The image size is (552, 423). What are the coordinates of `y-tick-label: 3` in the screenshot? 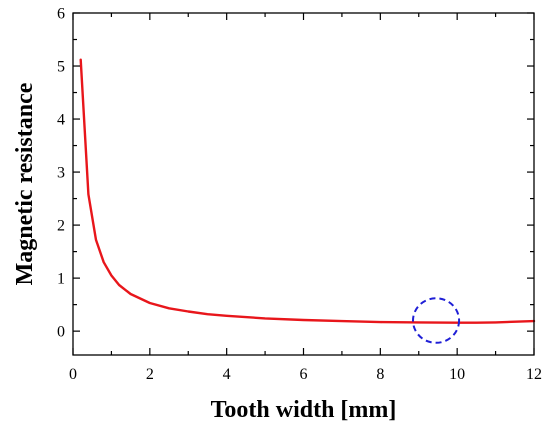 It's located at (61, 173).